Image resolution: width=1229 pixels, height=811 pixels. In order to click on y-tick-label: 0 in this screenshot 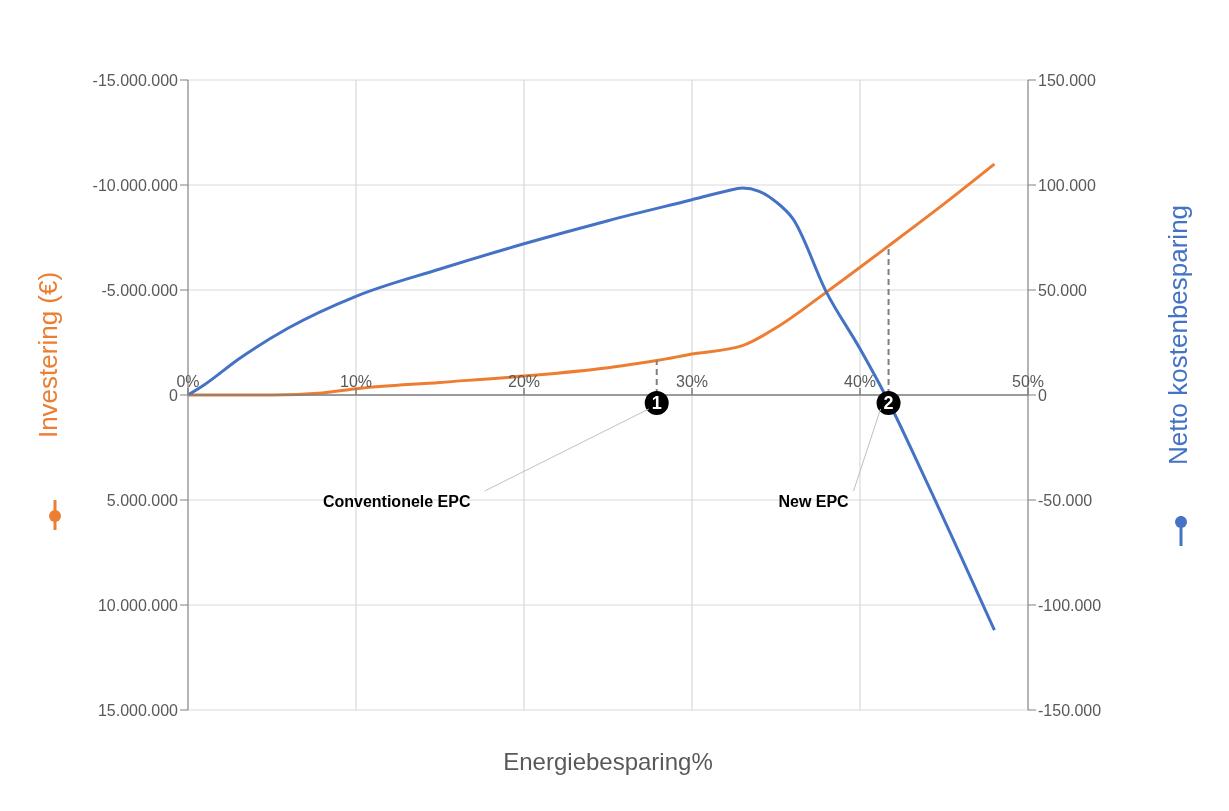, I will do `click(174, 395)`.